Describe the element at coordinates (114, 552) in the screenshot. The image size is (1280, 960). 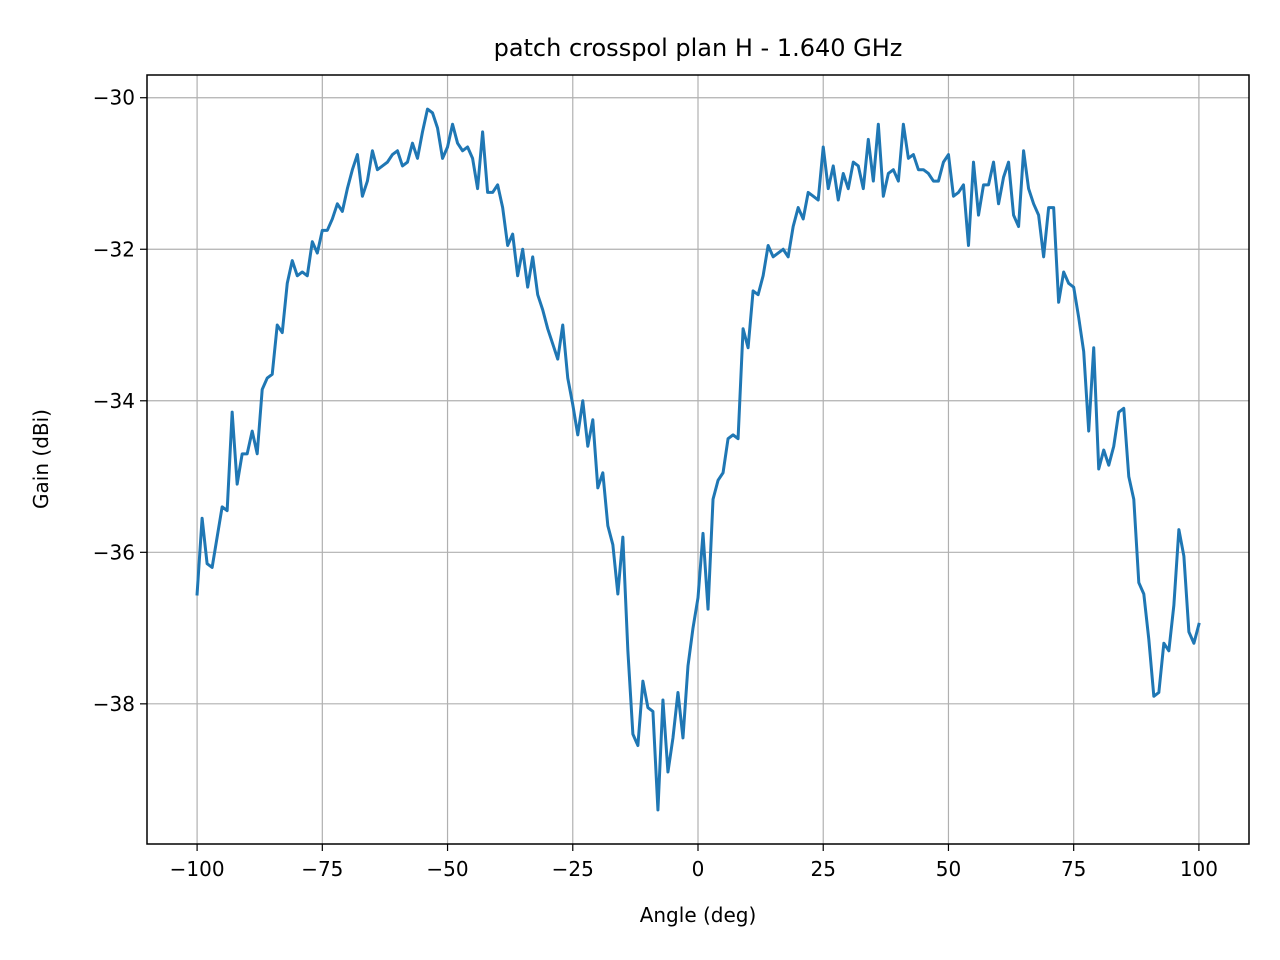
I see `y-tick-label: −36` at that location.